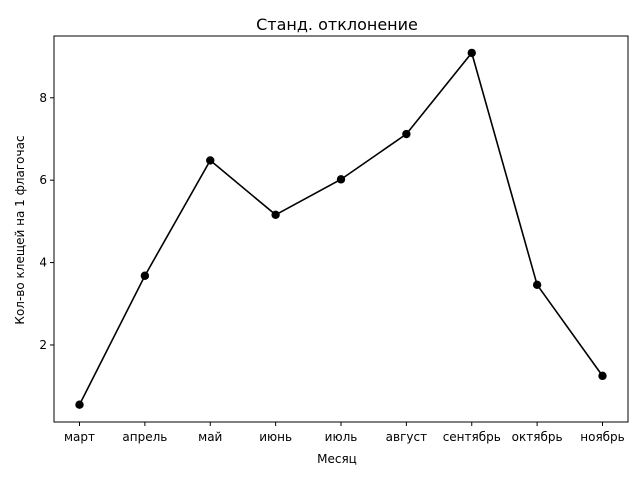 This screenshot has width=640, height=480. Describe the element at coordinates (210, 437) in the screenshot. I see `x-tick-label: май` at that location.